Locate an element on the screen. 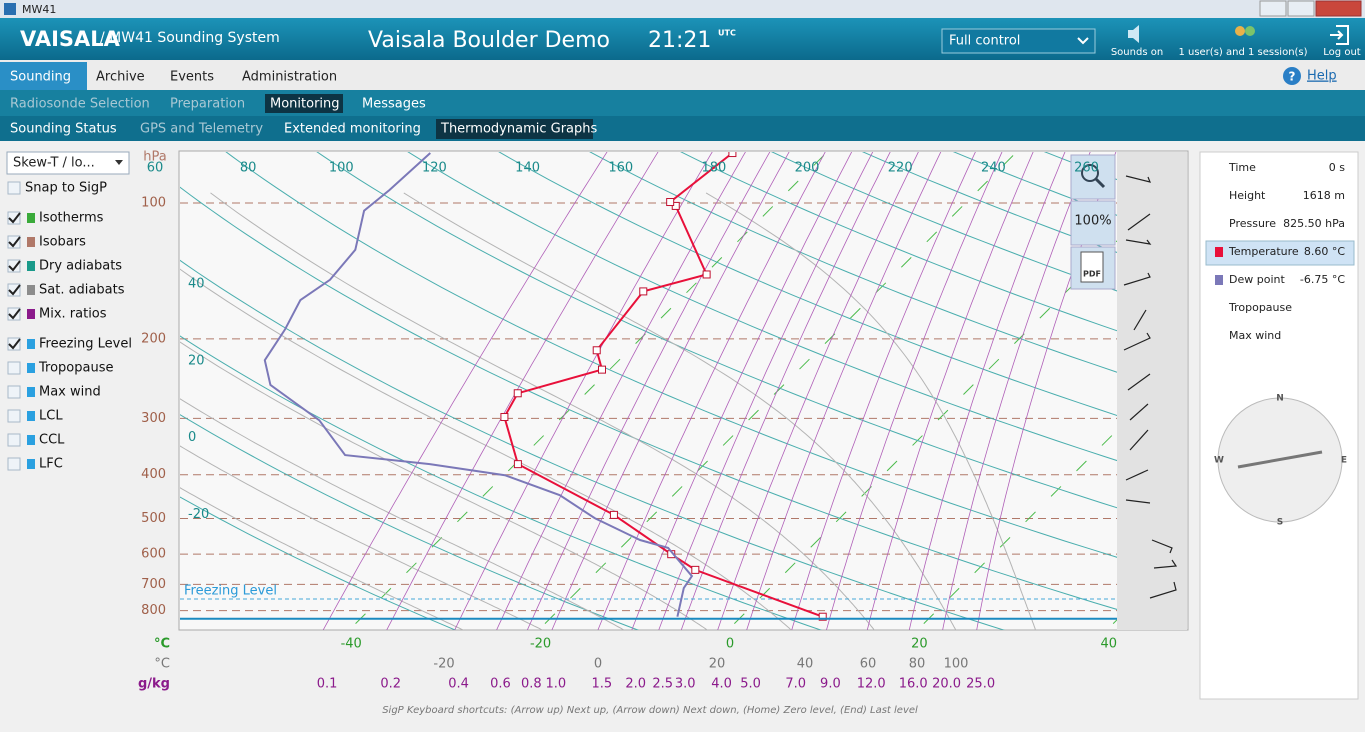 This screenshot has width=1365, height=732. y-tick-label: 100 is located at coordinates (153, 203).